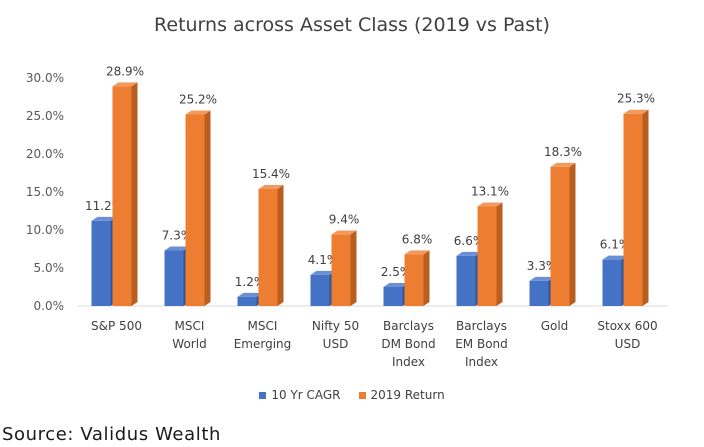 The height and width of the screenshot is (447, 704). Describe the element at coordinates (198, 99) in the screenshot. I see `data-label: 25.2%` at that location.